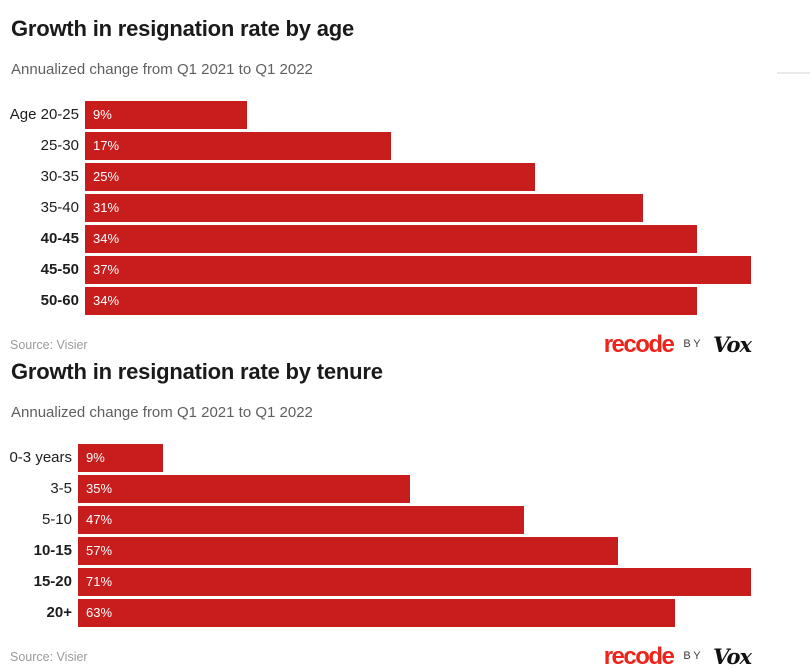 The height and width of the screenshot is (670, 810). I want to click on value-label: 35%, so click(99, 489).